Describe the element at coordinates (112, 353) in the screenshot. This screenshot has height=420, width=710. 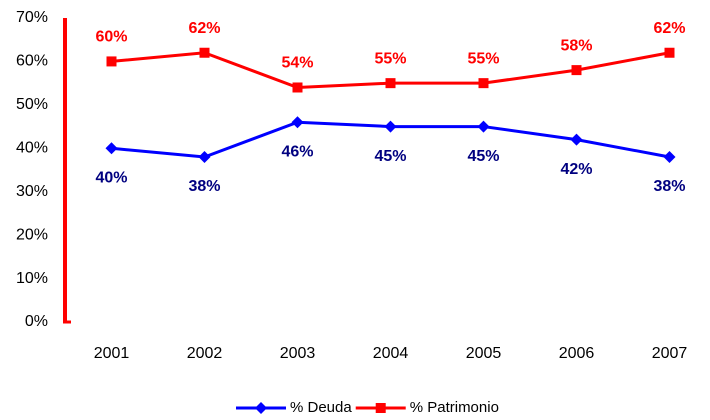
I see `x-tick-label: 2001` at that location.